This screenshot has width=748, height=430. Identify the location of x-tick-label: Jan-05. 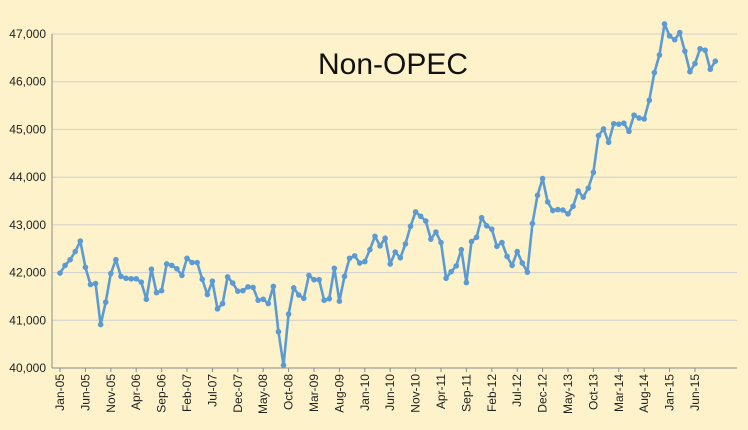
(60, 392).